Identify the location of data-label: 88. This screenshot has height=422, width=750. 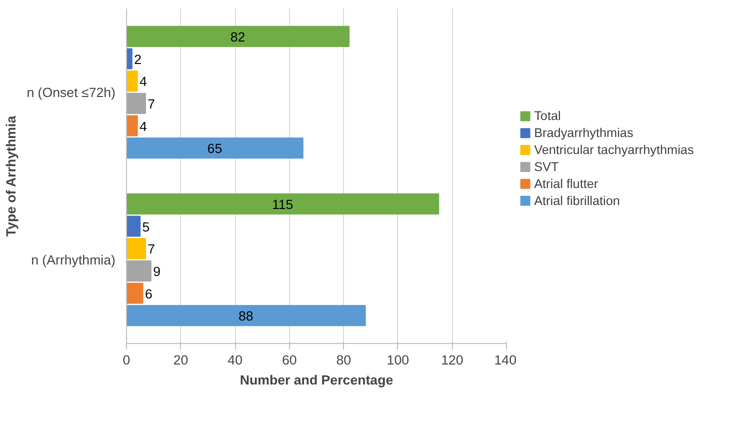
(246, 316).